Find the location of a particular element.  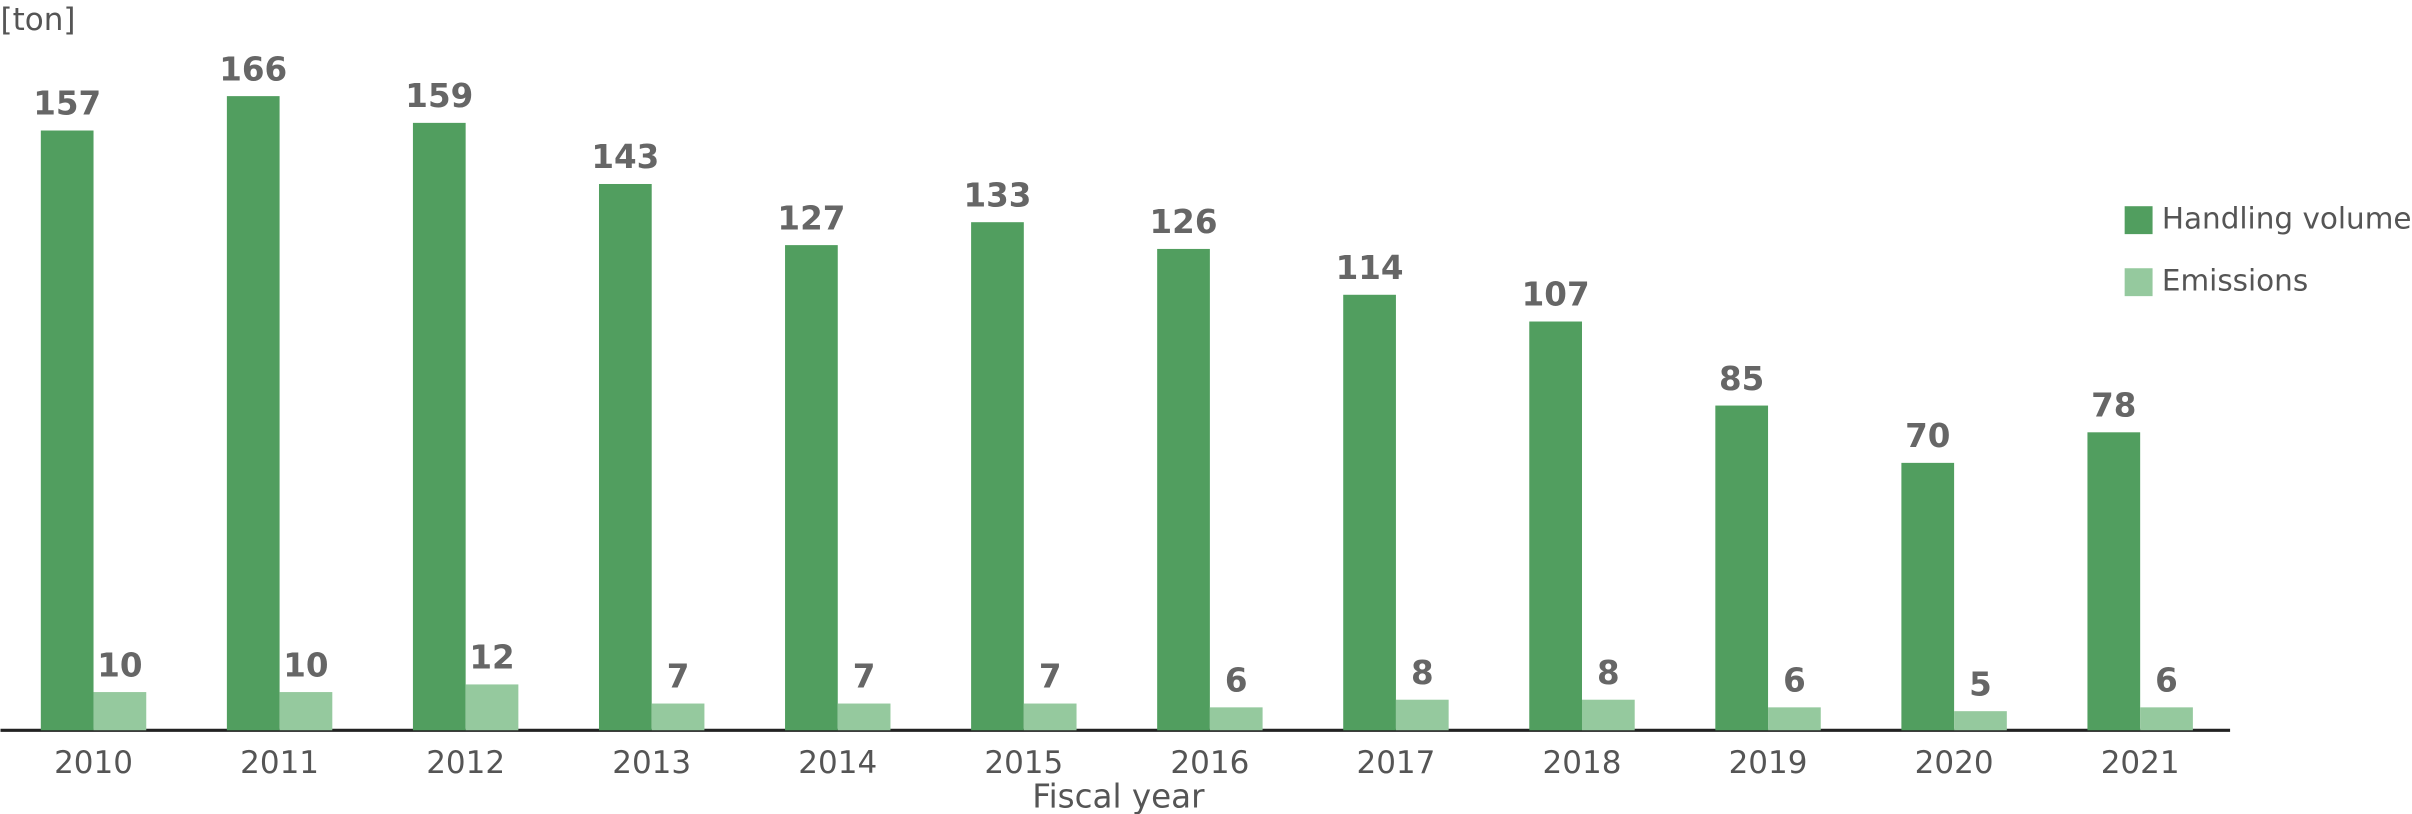

value-label: 114 is located at coordinates (1370, 268).